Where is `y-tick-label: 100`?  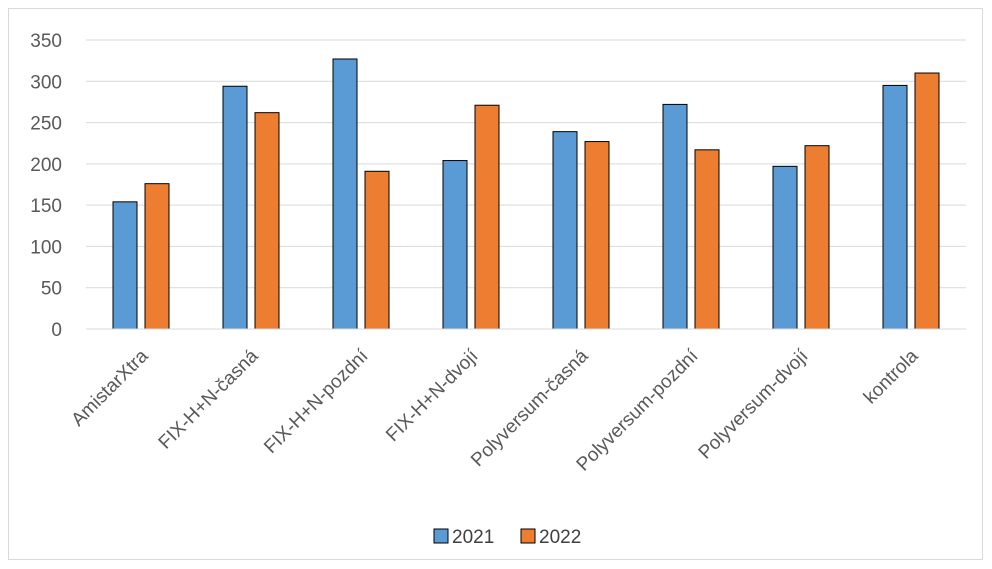 y-tick-label: 100 is located at coordinates (46, 247).